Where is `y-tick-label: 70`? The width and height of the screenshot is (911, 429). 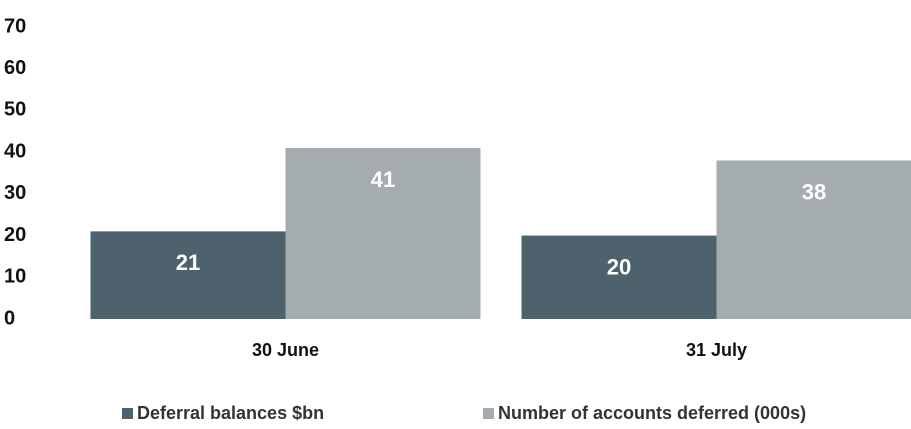 y-tick-label: 70 is located at coordinates (15, 26).